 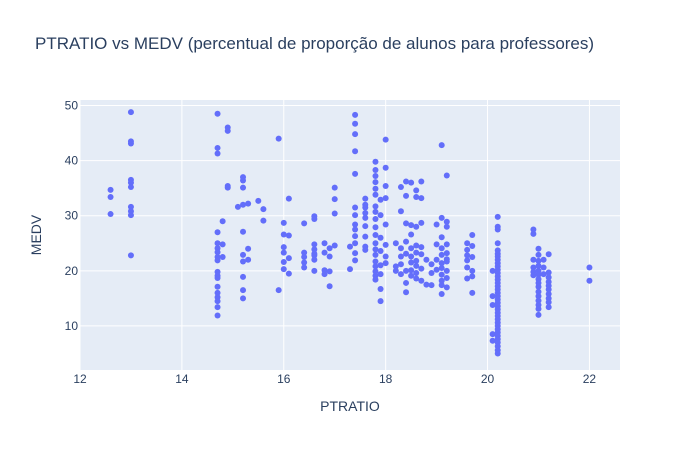 What do you see at coordinates (182, 379) in the screenshot?
I see `x-tick-label: 14` at bounding box center [182, 379].